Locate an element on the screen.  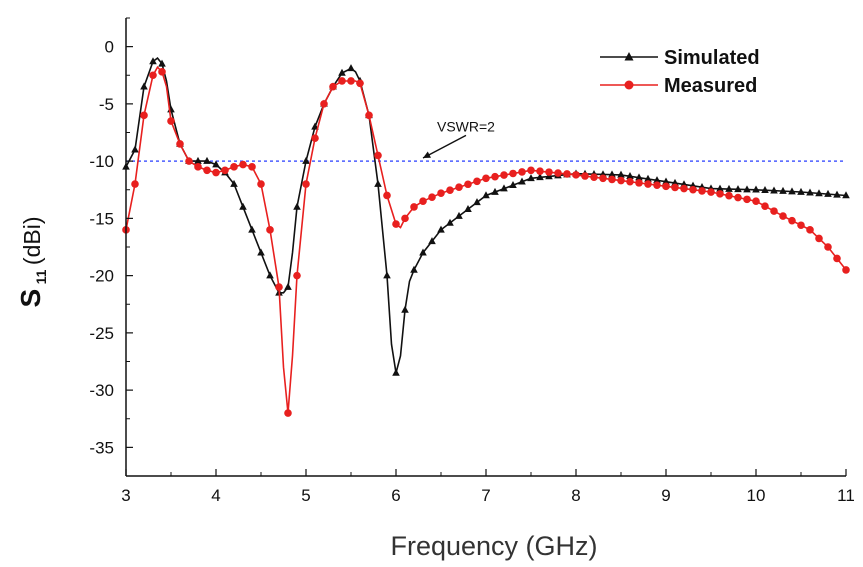
y-tick-label: -25 is located at coordinates (101, 333).